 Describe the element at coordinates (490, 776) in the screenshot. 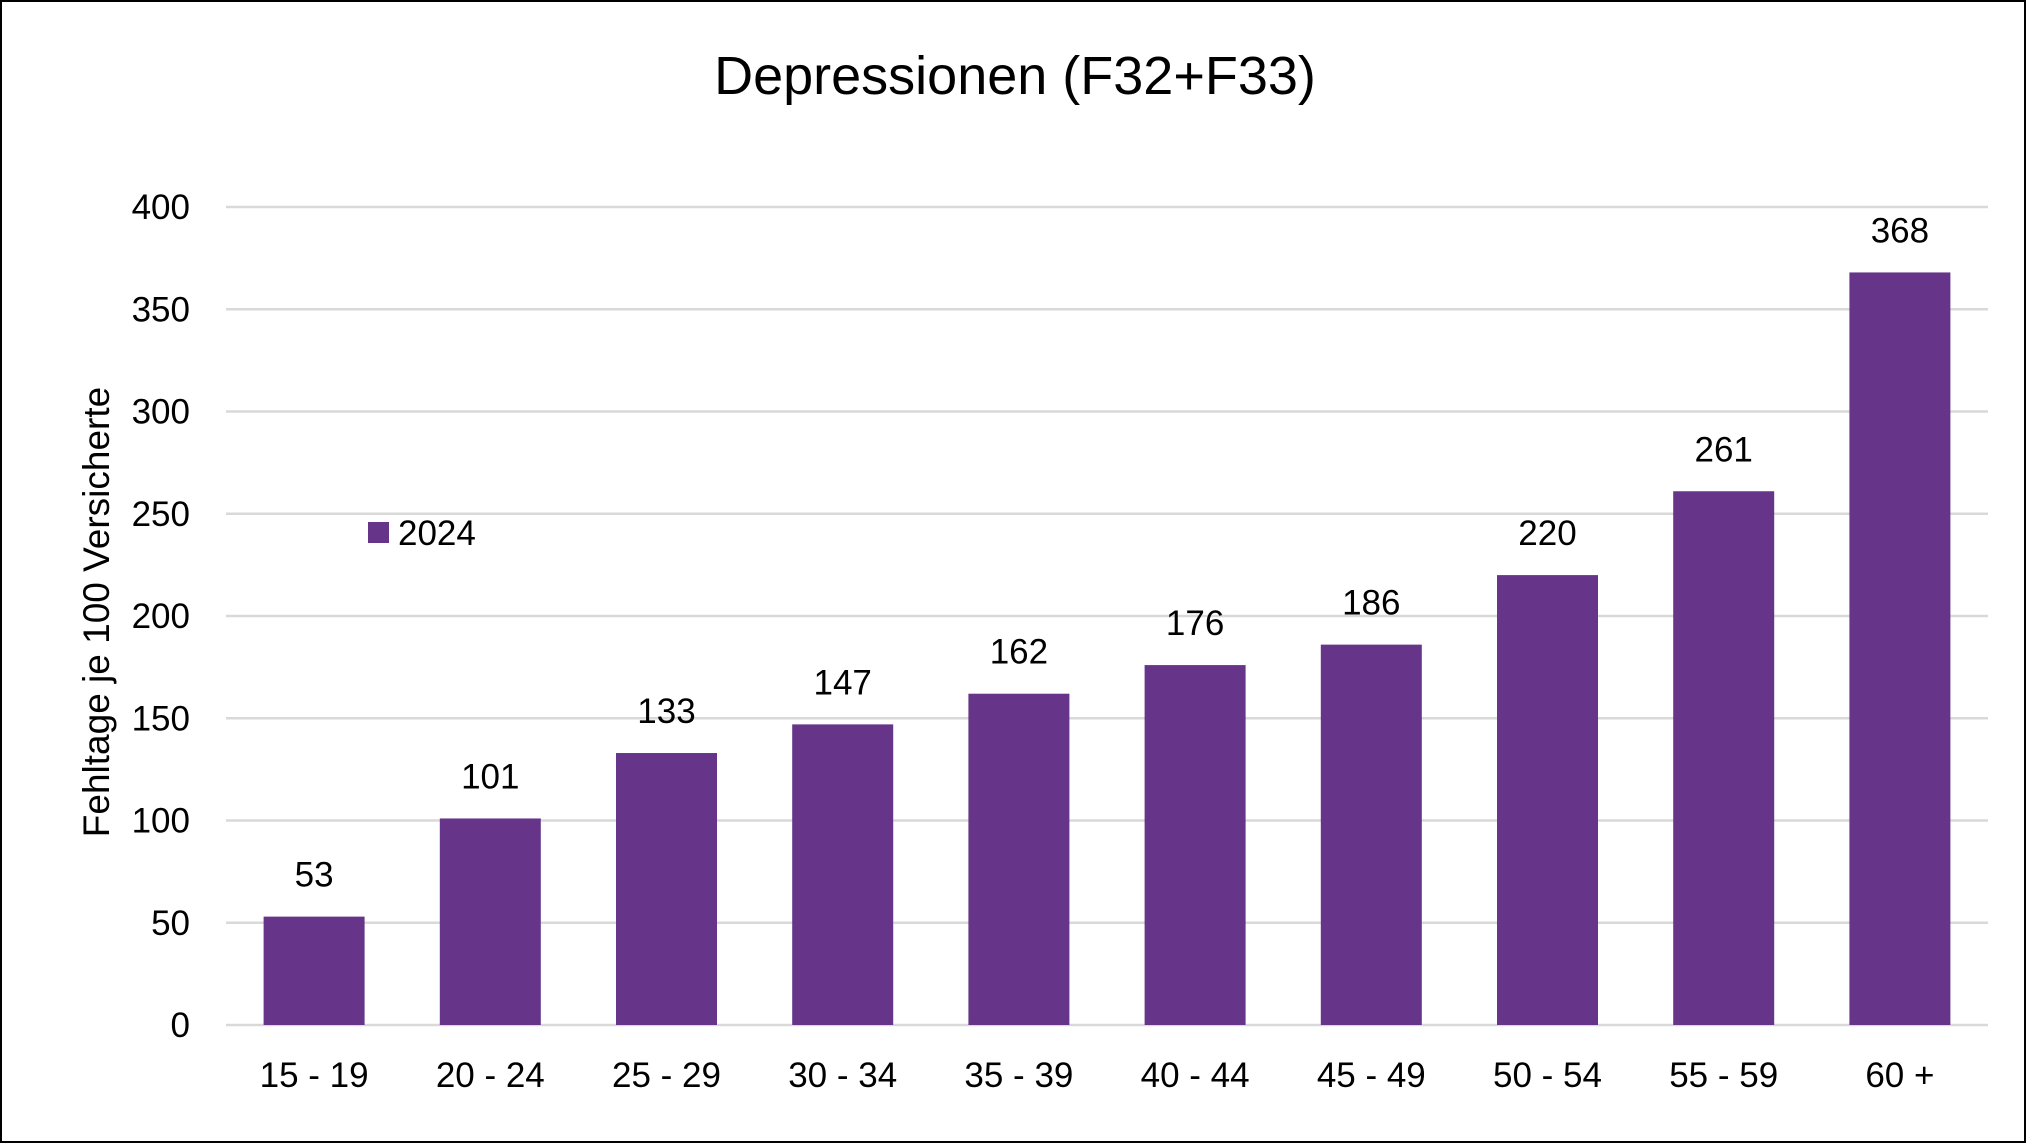

I see `data-label-20-24: 101` at that location.